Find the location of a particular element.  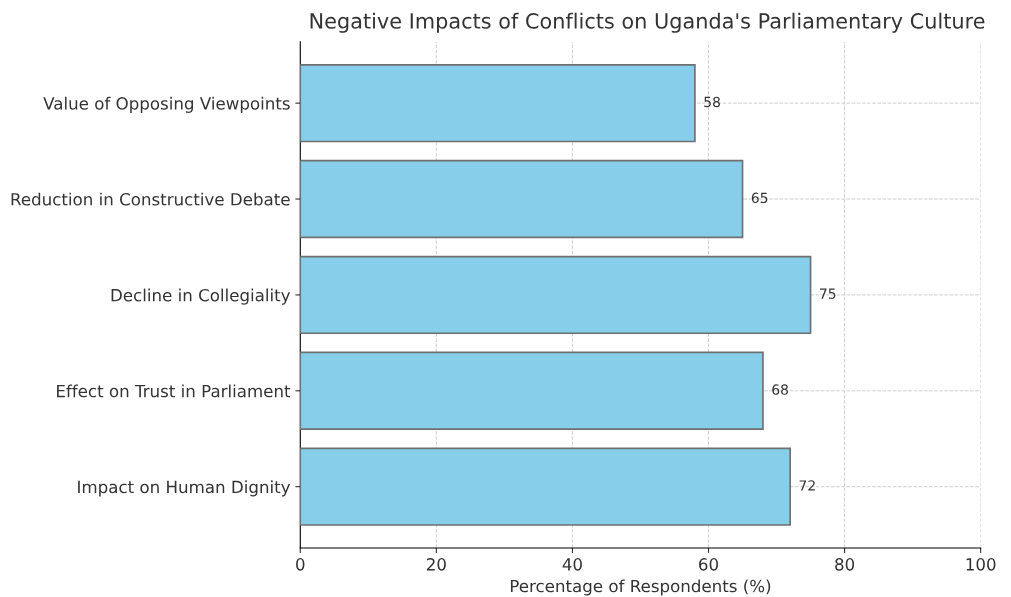

data-label: 68 is located at coordinates (780, 389).